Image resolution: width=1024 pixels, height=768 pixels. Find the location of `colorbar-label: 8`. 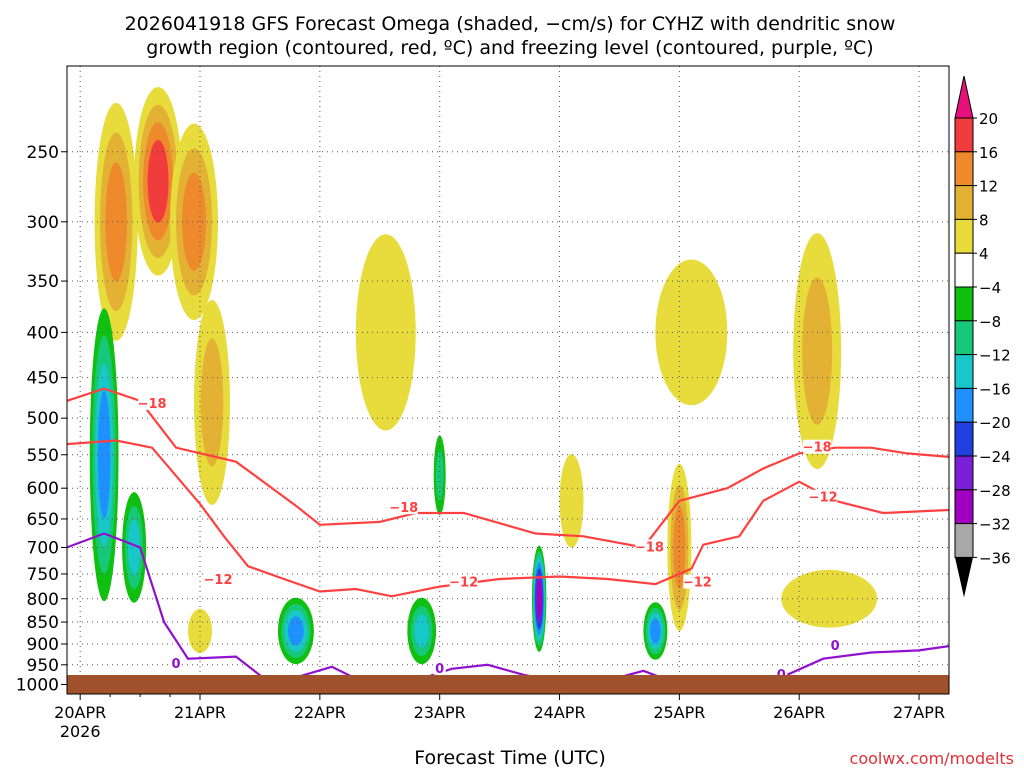

colorbar-label: 8 is located at coordinates (984, 220).